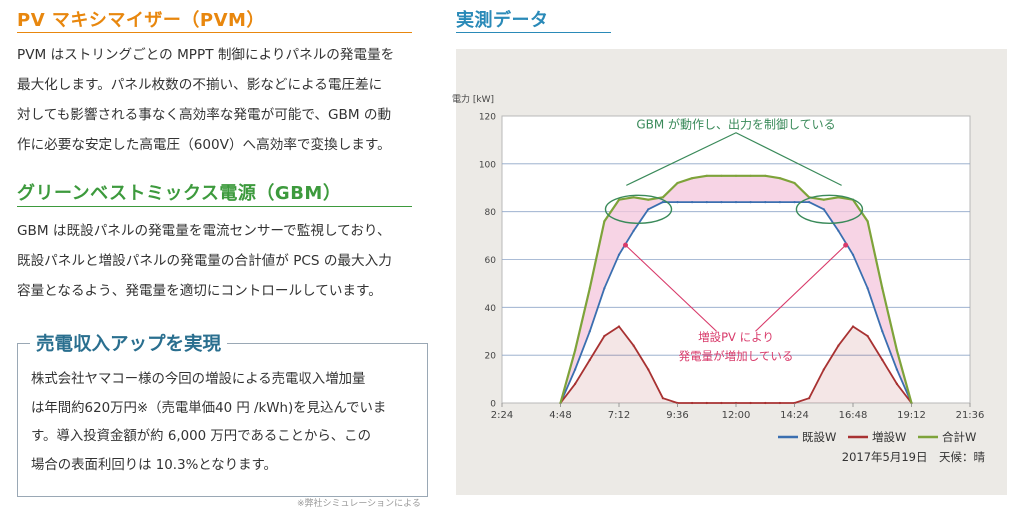 This screenshot has width=1024, height=516. What do you see at coordinates (889, 437) in the screenshot?
I see `legend-label-1: 増設W` at bounding box center [889, 437].